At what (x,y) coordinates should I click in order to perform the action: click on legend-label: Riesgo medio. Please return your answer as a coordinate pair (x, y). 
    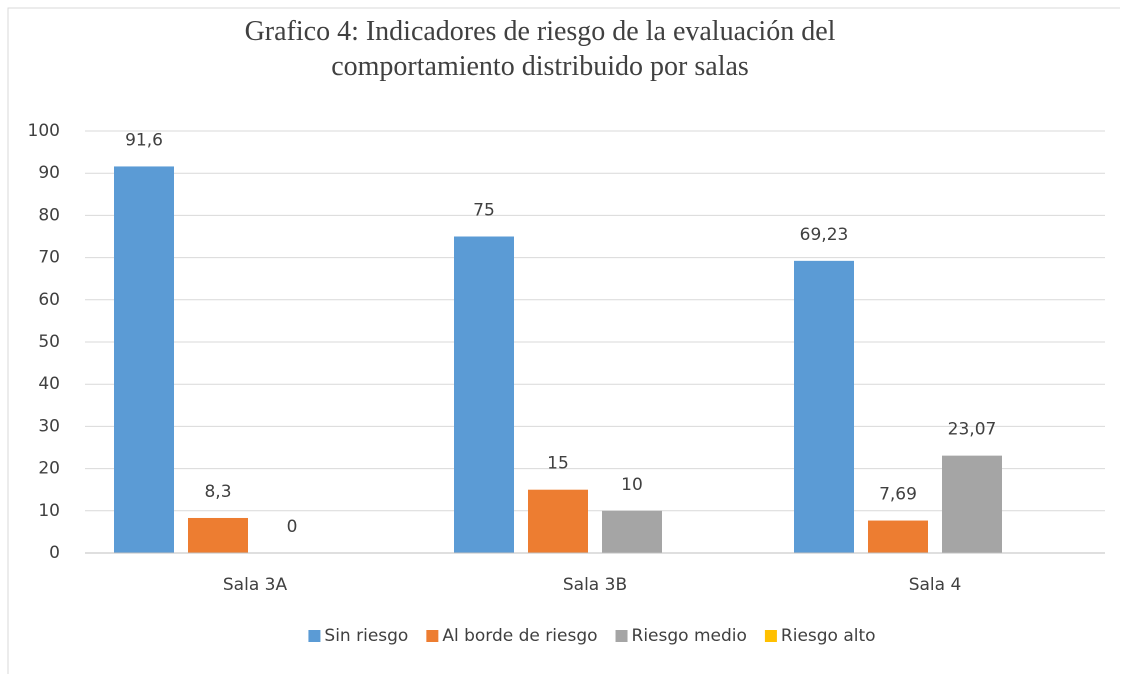
    Looking at the image, I should click on (689, 636).